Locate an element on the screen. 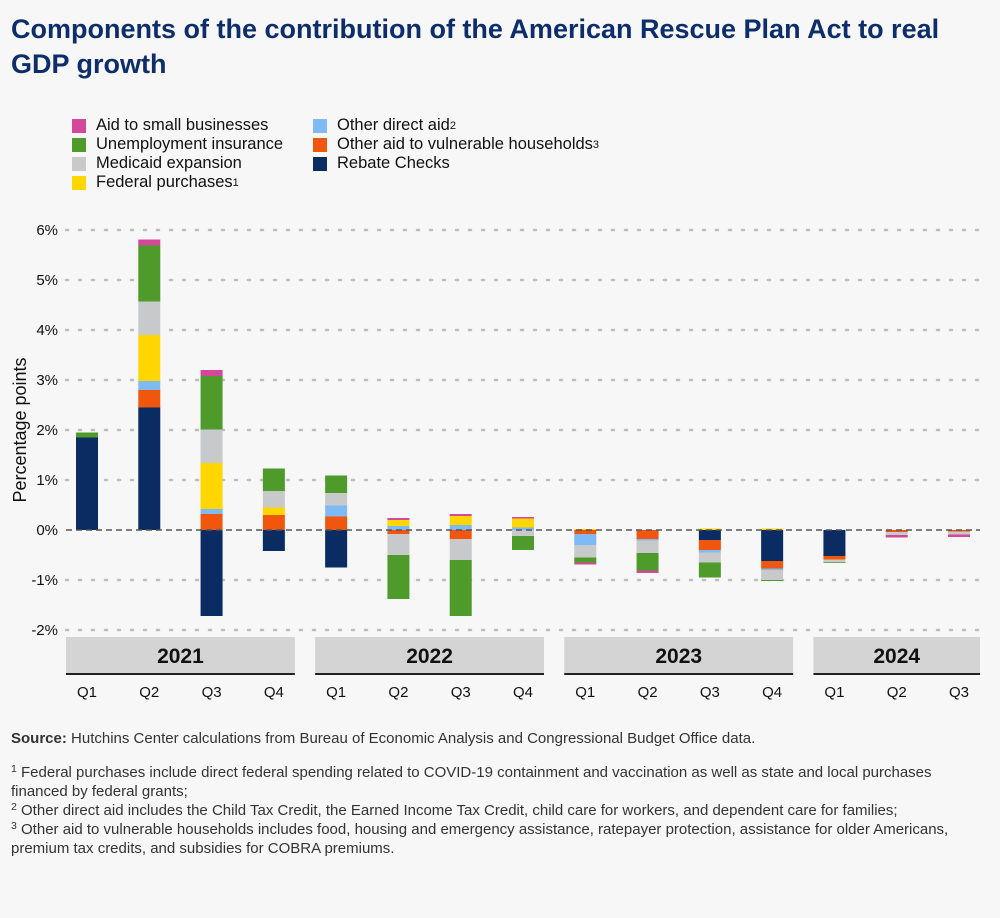 This screenshot has height=918, width=1000. year-label: 2024 is located at coordinates (896, 656).